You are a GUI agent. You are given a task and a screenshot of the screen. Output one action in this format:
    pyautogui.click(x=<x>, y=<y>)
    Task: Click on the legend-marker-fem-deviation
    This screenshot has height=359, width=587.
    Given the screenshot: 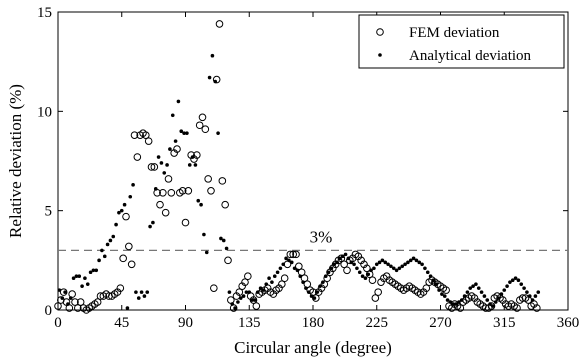 What is the action you would take?
    pyautogui.click(x=380, y=32)
    